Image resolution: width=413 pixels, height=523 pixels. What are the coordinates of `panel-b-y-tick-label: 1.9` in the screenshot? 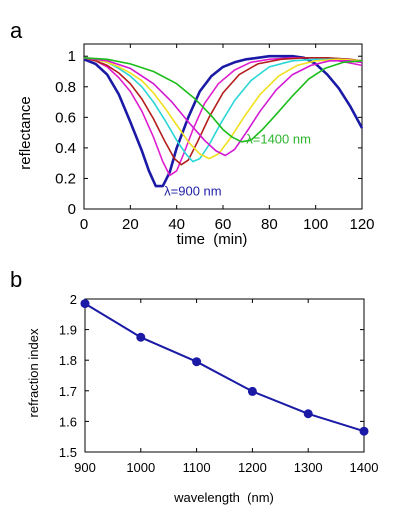 It's located at (68, 330).